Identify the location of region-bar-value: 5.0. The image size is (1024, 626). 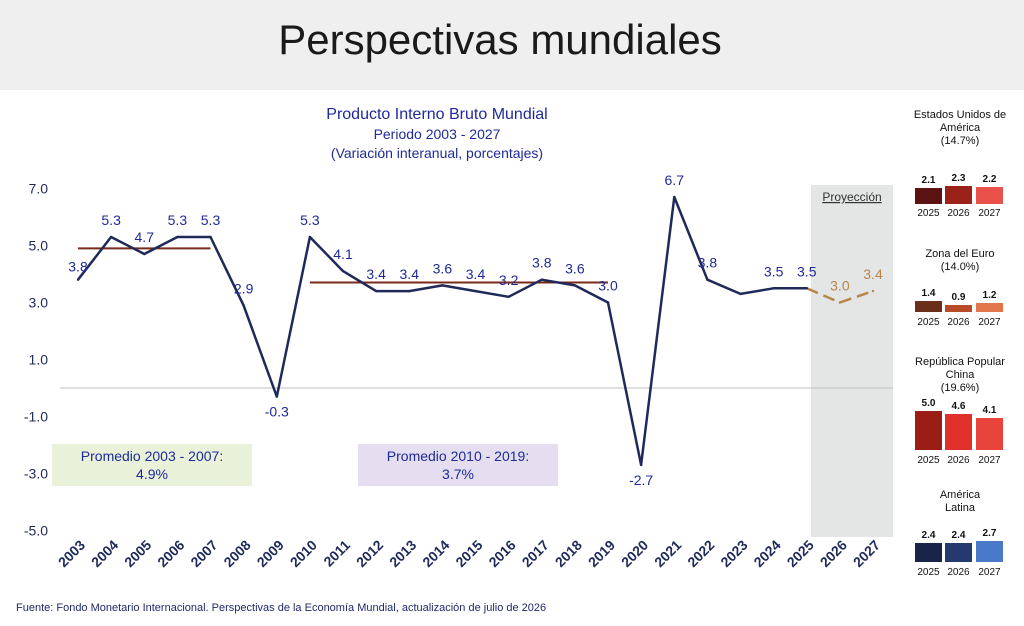
(928, 403).